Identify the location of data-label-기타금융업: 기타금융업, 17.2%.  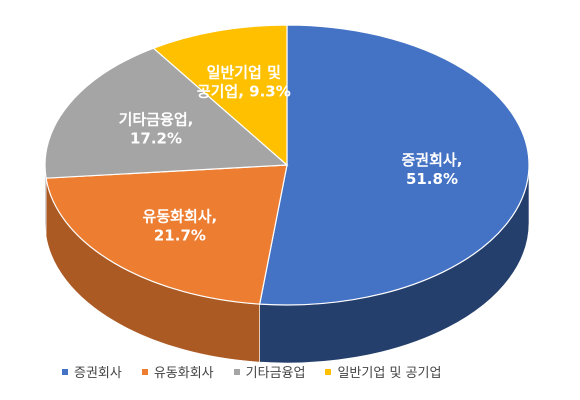
(156, 128).